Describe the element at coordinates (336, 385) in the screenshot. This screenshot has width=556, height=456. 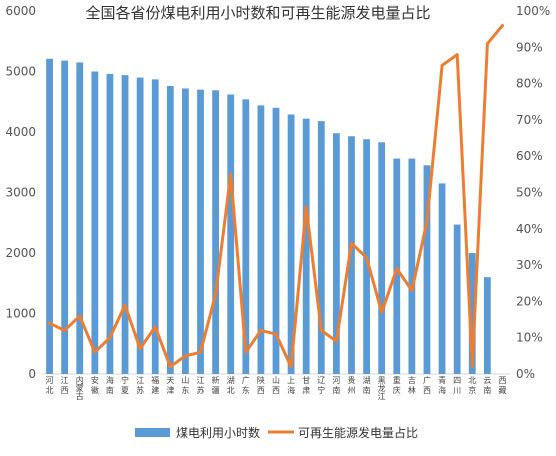
I see `x-tick-label: 河南` at that location.